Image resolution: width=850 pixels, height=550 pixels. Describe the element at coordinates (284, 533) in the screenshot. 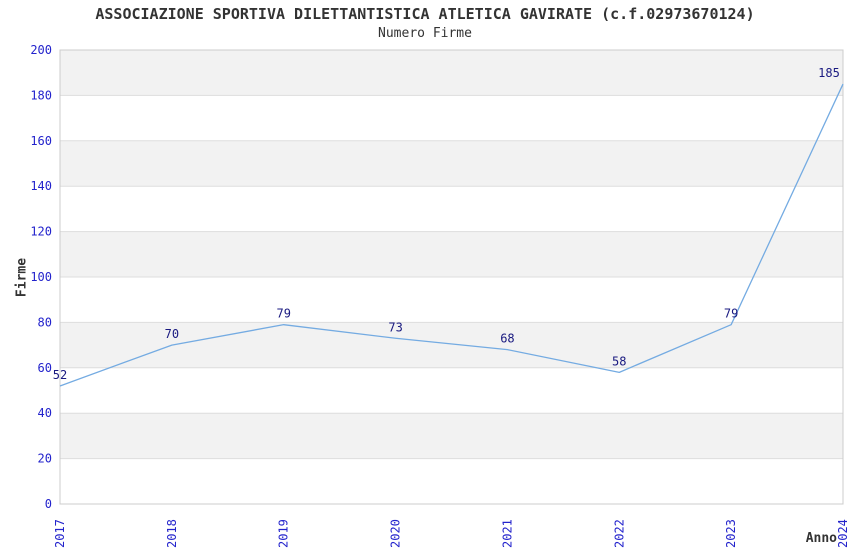

I see `x-tick-label: 2019` at that location.